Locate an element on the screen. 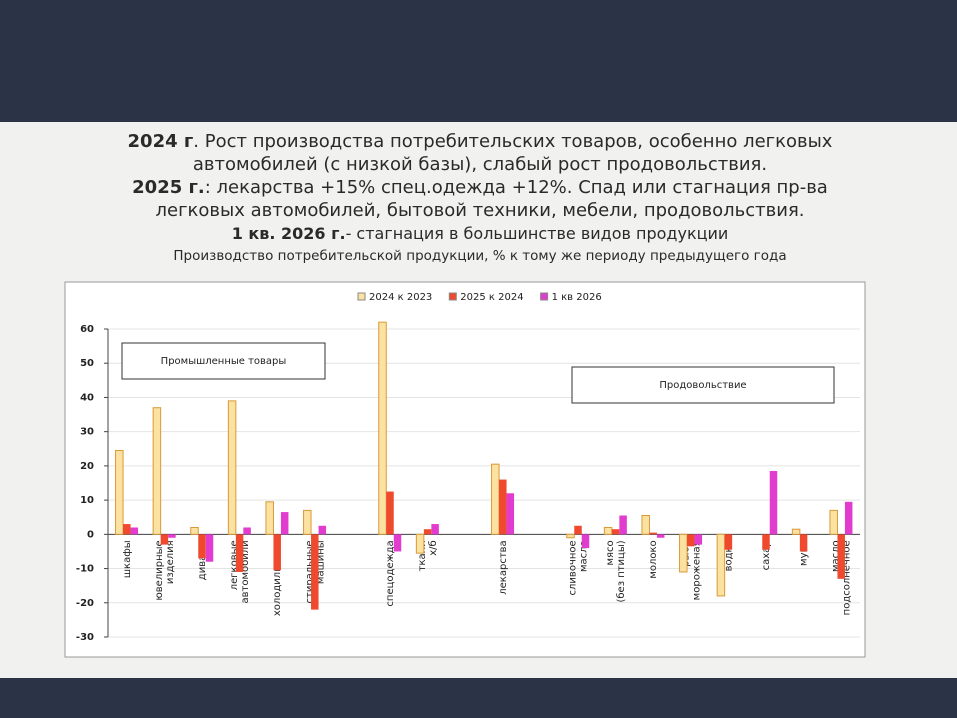  y-tick-label: 40 is located at coordinates (87, 397).